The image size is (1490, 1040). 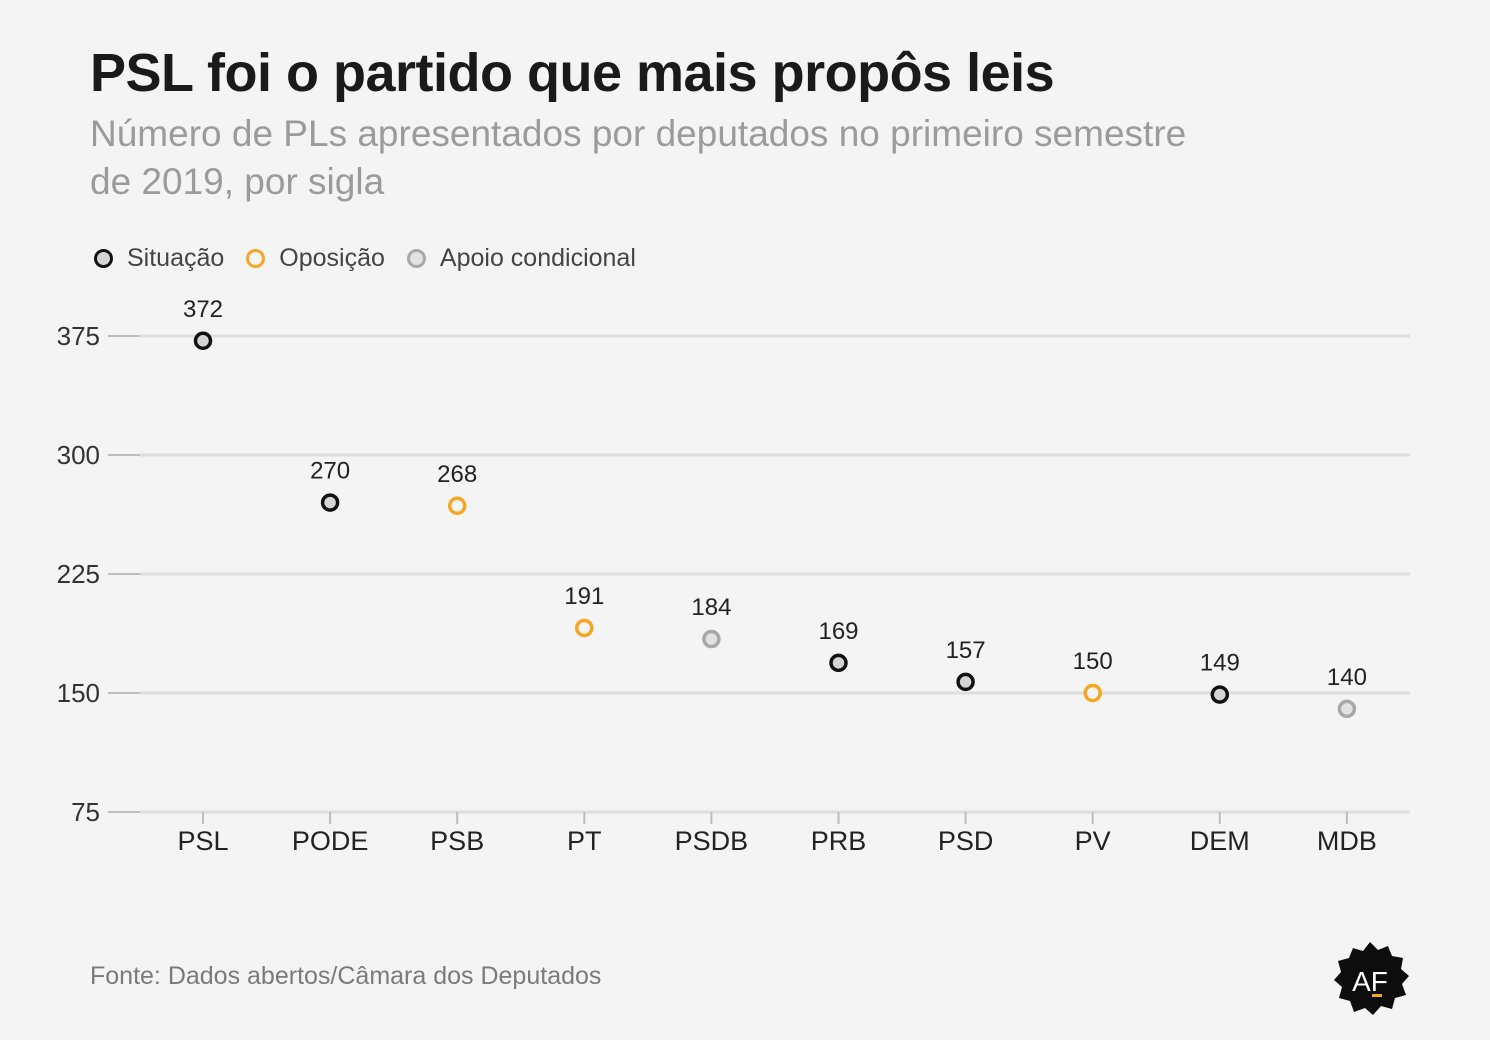 I want to click on point-pv, so click(x=1092, y=693).